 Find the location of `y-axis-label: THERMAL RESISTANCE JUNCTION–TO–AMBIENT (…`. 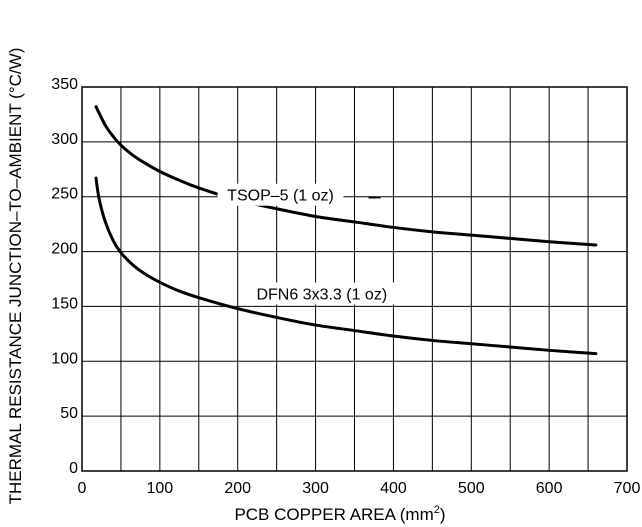

y-axis-label: THERMAL RESISTANCE JUNCTION–TO–AMBIENT (… is located at coordinates (15, 276).